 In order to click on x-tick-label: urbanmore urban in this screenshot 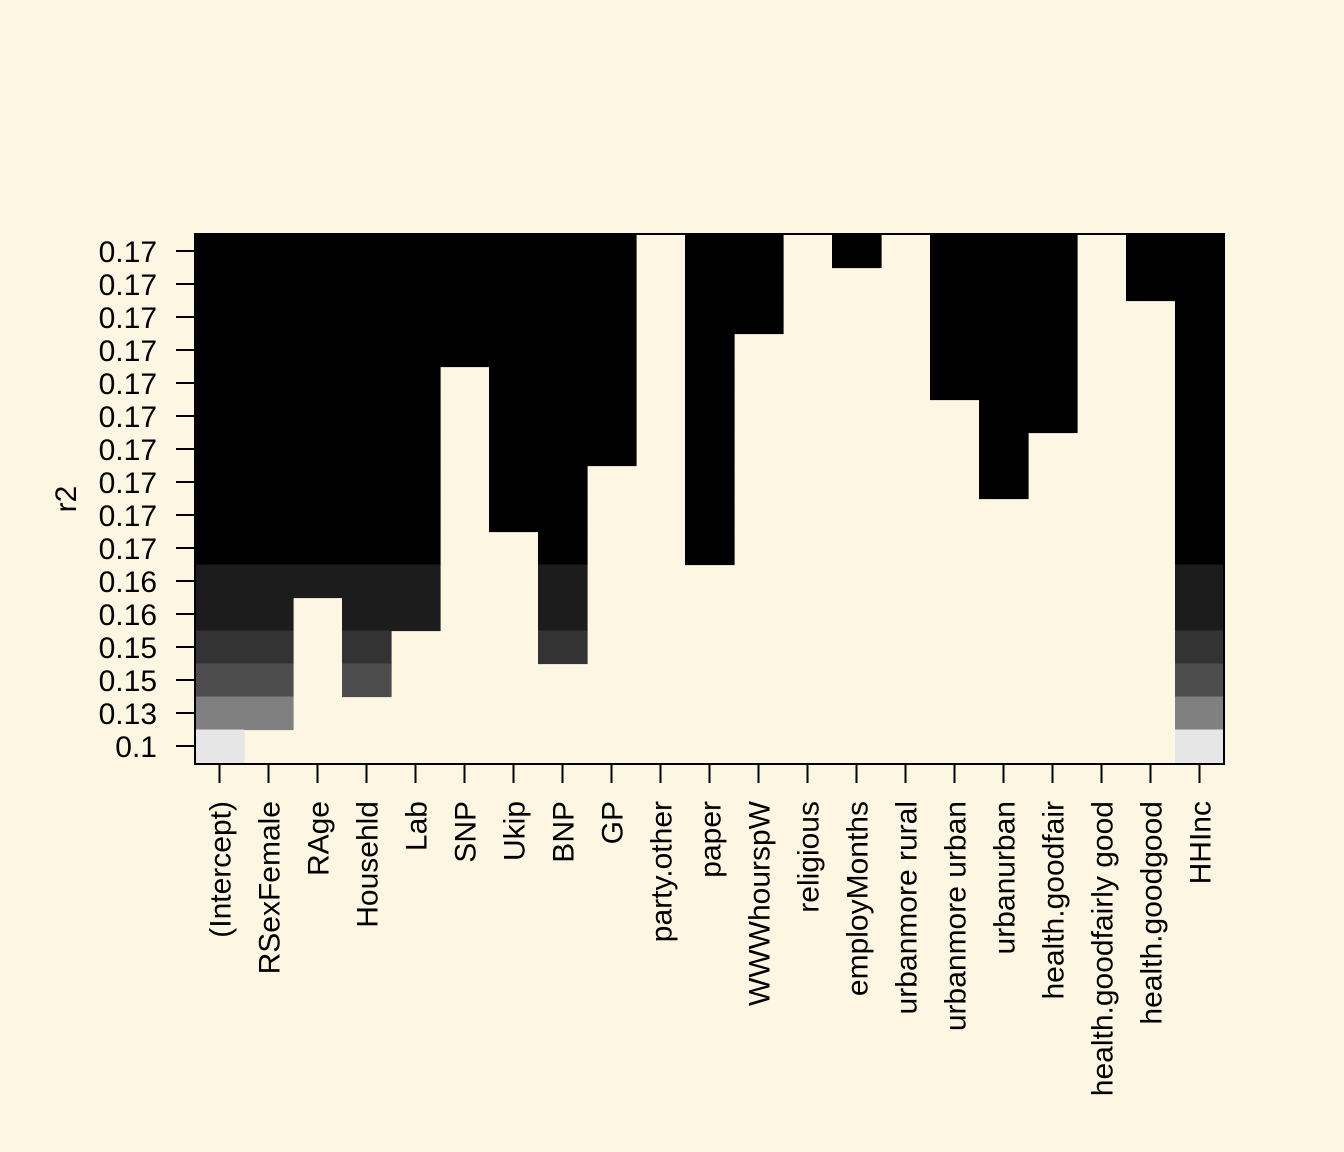, I will do `click(956, 916)`.